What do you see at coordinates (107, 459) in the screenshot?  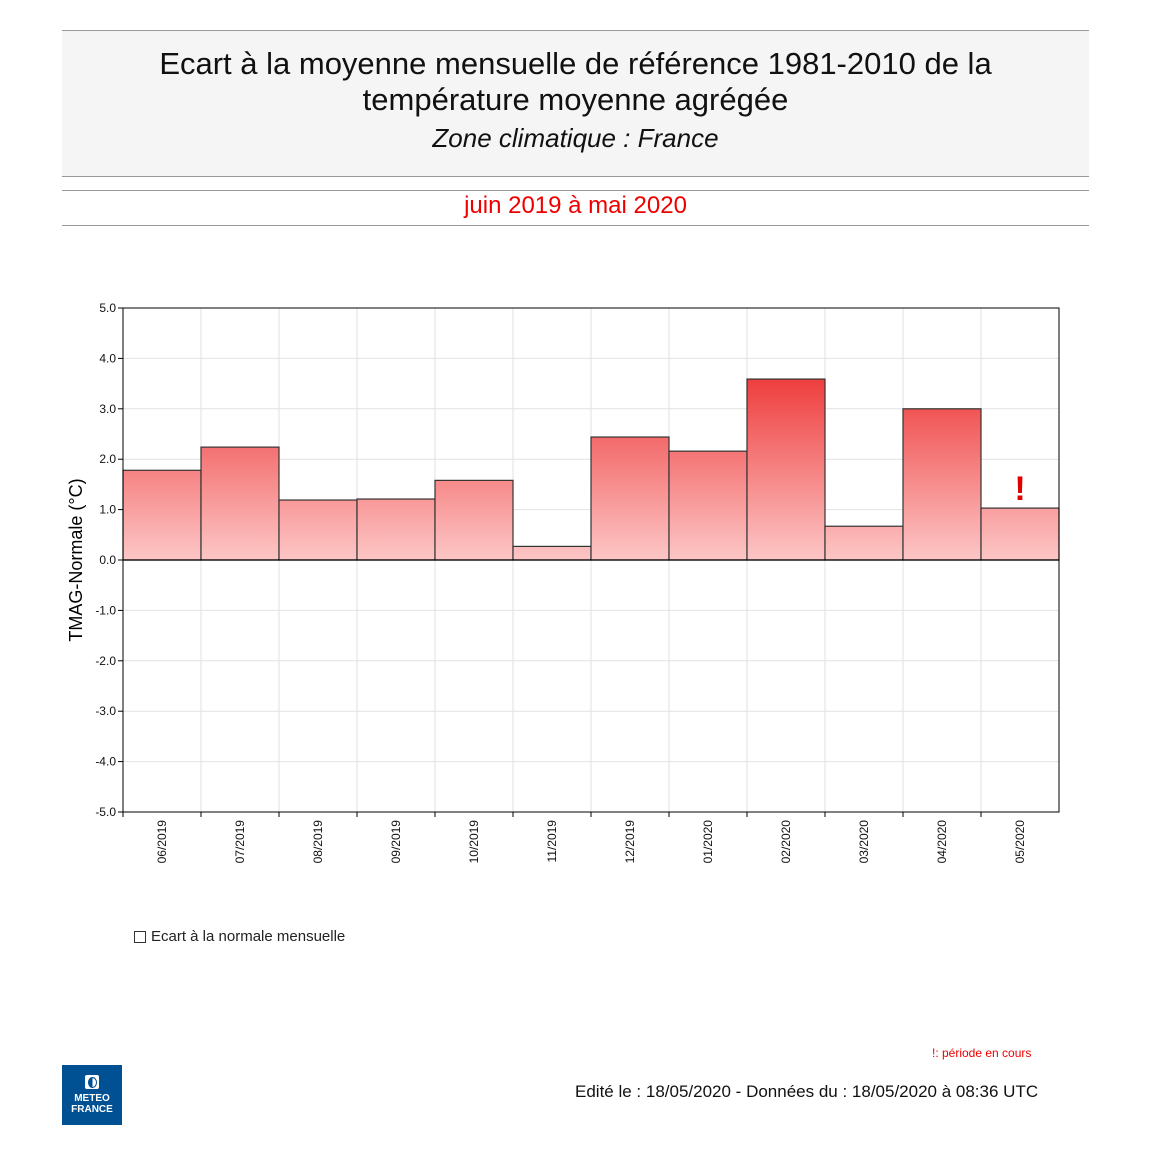 I see `y-tick-label: 2.0` at bounding box center [107, 459].